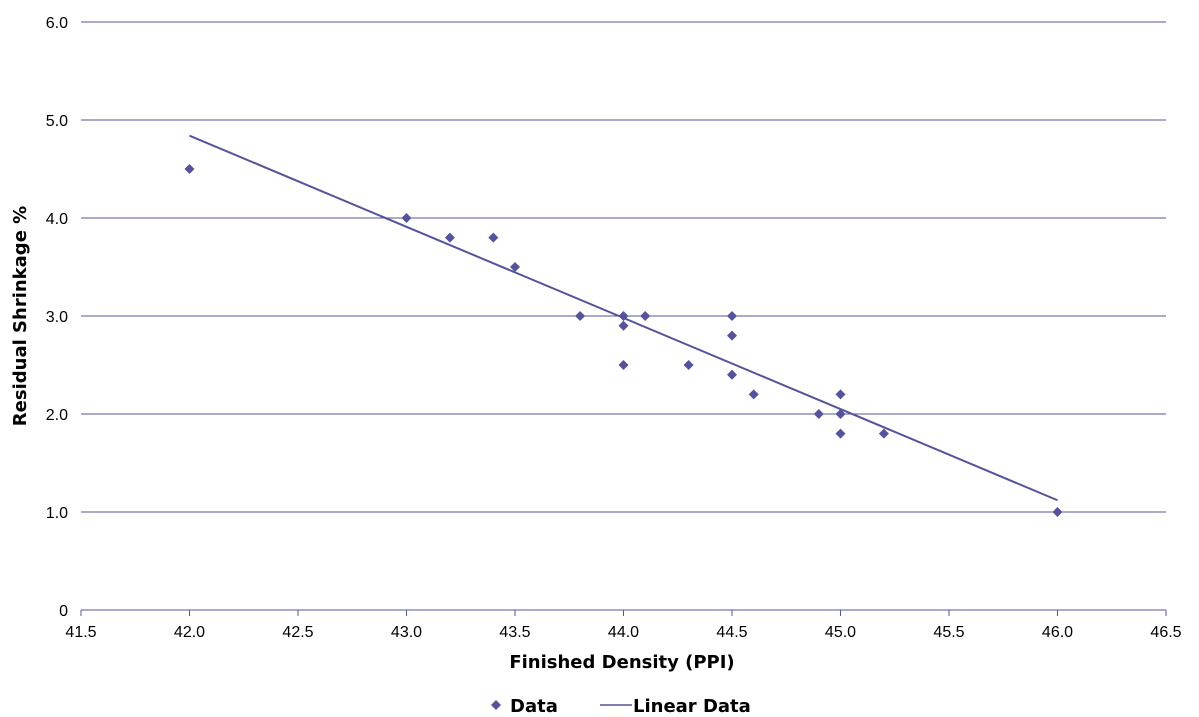 Image resolution: width=1199 pixels, height=717 pixels. What do you see at coordinates (534, 706) in the screenshot?
I see `legend-label-data: Data` at bounding box center [534, 706].